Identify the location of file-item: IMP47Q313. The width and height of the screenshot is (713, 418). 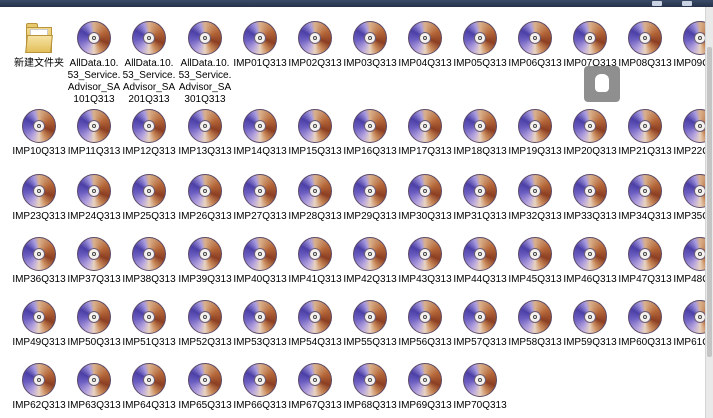
(645, 261).